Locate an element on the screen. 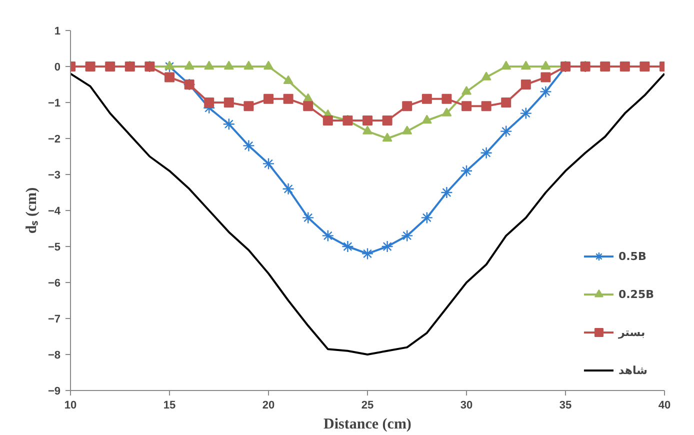 This screenshot has width=694, height=435. x-tick-label: 40 is located at coordinates (664, 406).